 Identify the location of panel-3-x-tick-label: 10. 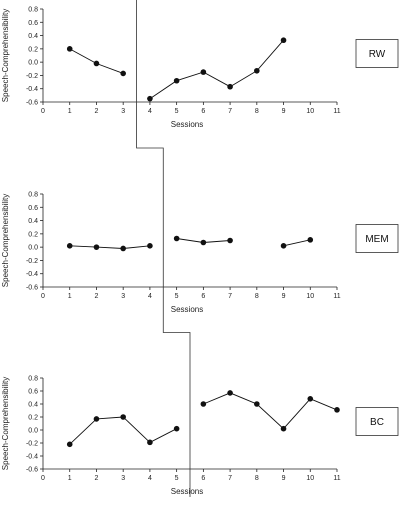
(310, 478).